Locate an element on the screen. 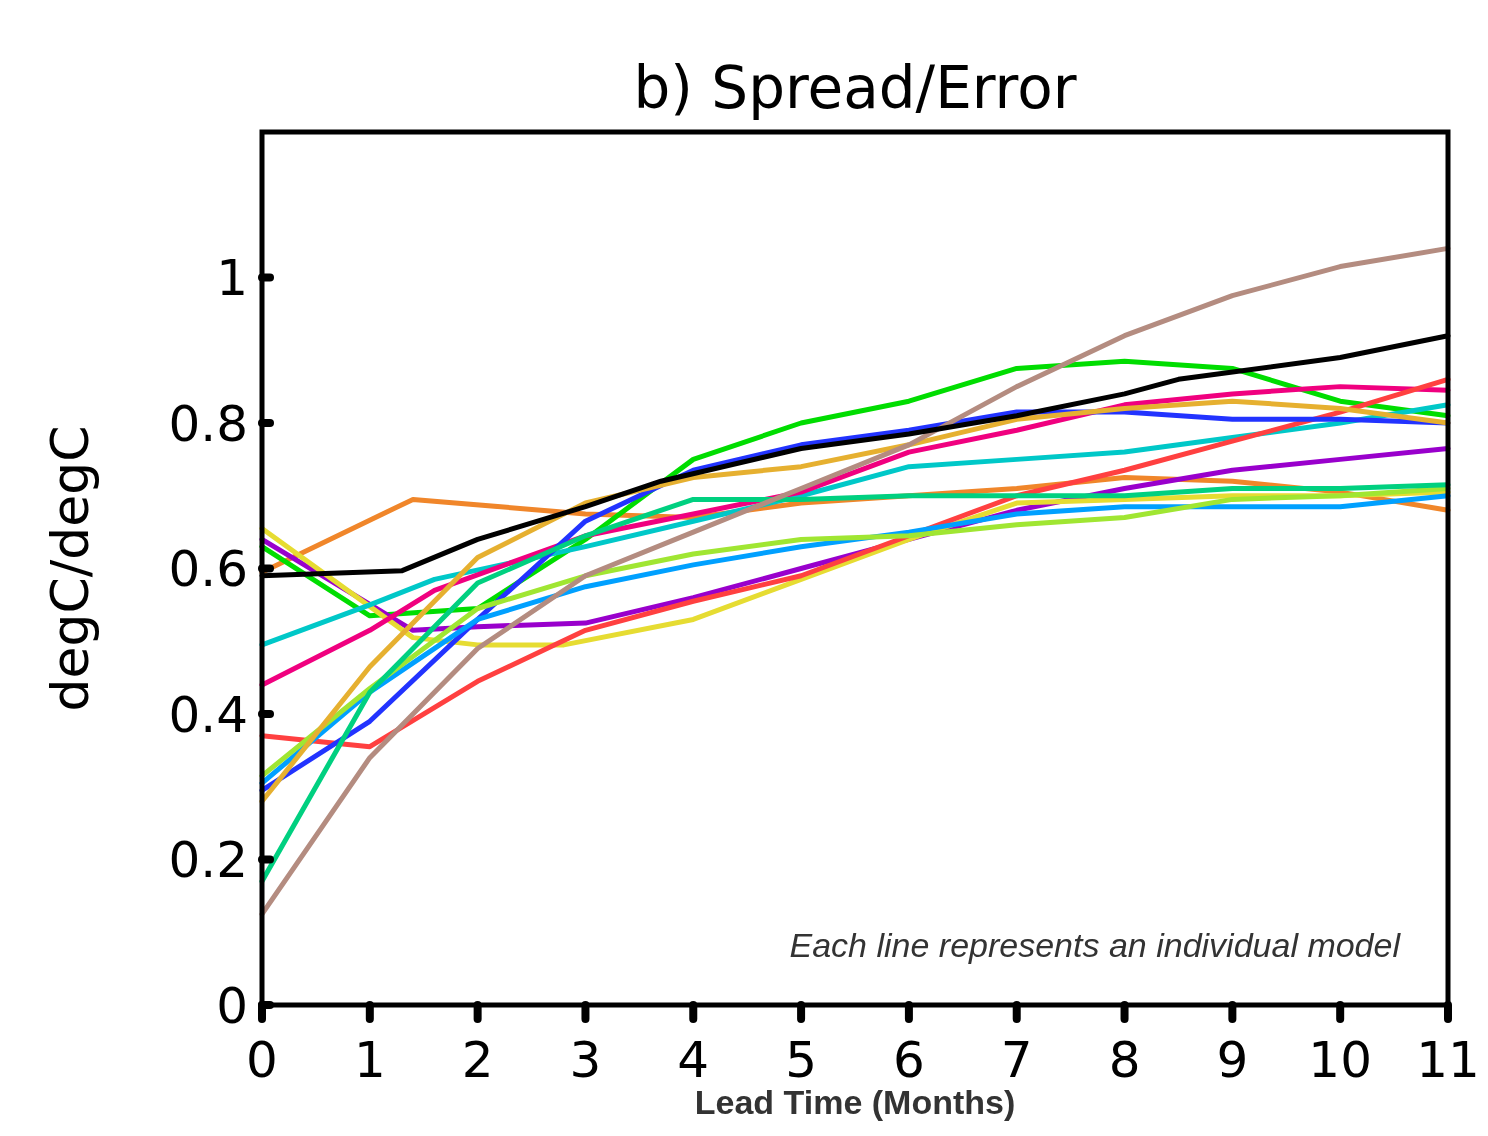 Image resolution: width=1488 pixels, height=1136 pixels. y-tick-label: 0.4 is located at coordinates (208, 714).